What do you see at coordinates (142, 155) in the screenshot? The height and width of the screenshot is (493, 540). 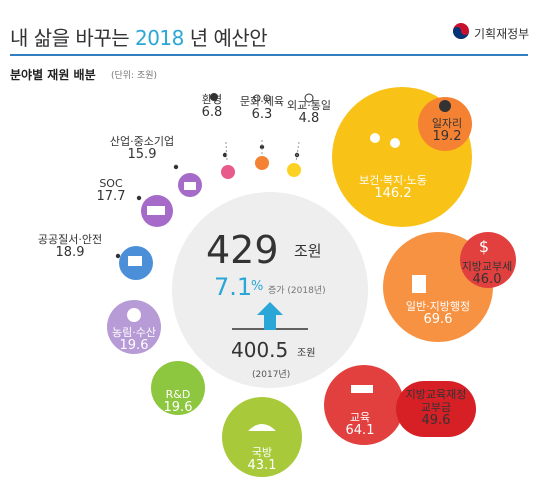 I see `industry-value: 15.9` at bounding box center [142, 155].